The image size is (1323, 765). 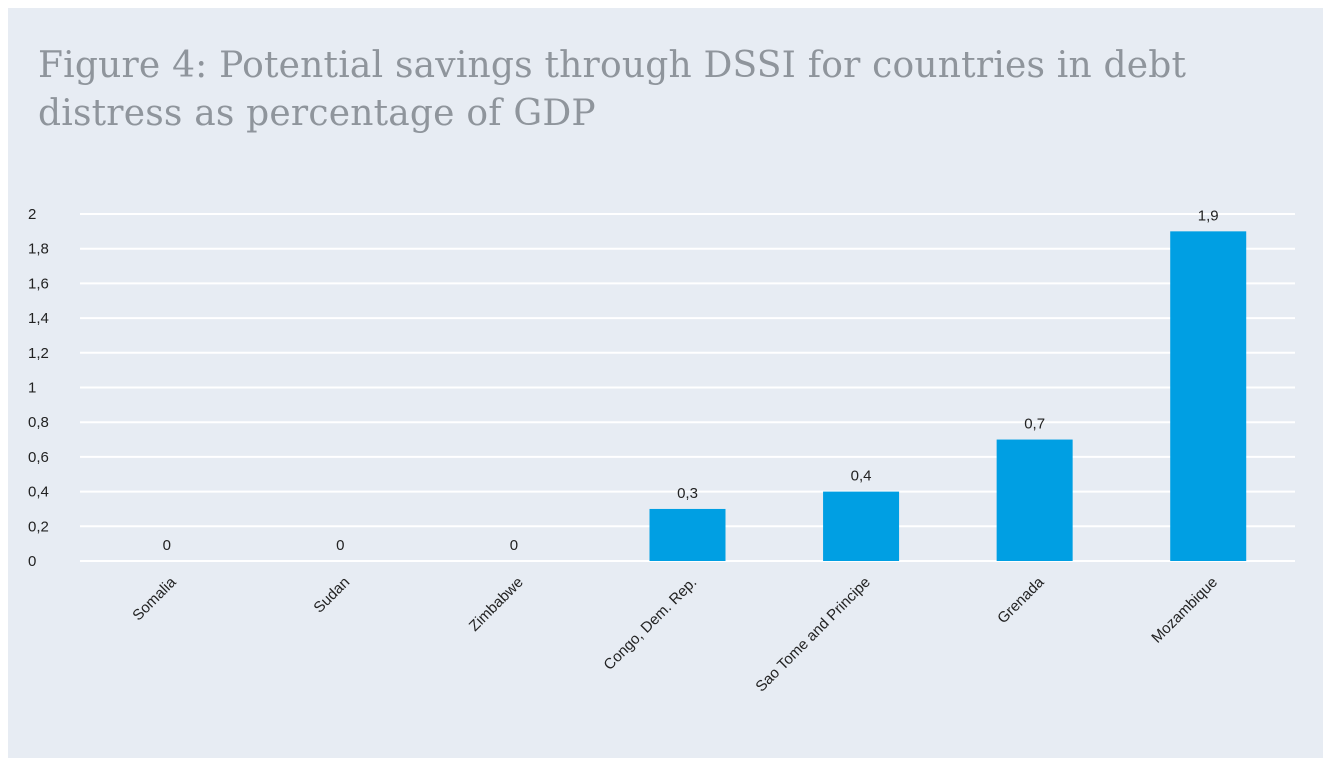 I want to click on y-tick-label: 1,6, so click(x=38, y=283).